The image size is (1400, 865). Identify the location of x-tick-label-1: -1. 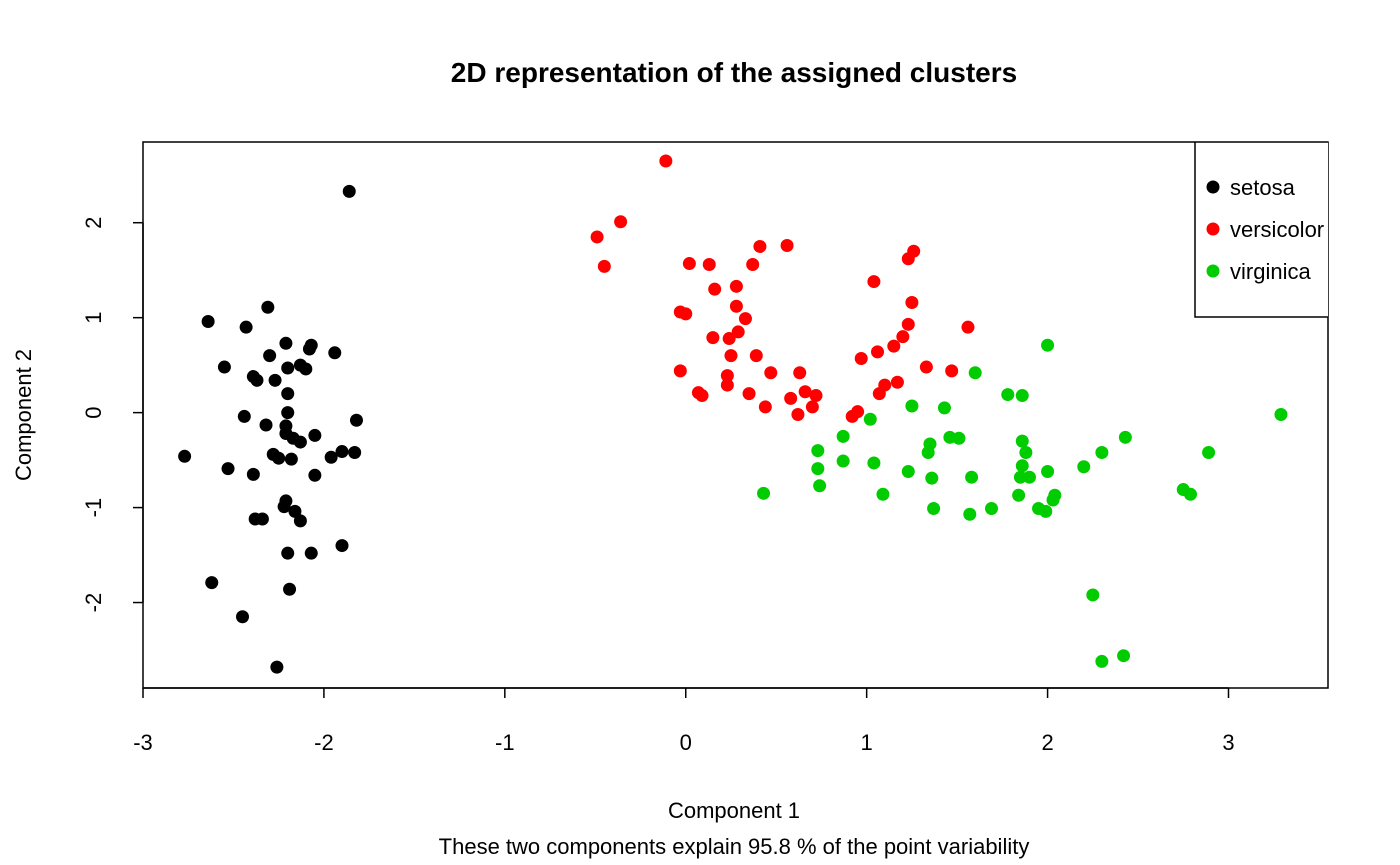
(505, 742).